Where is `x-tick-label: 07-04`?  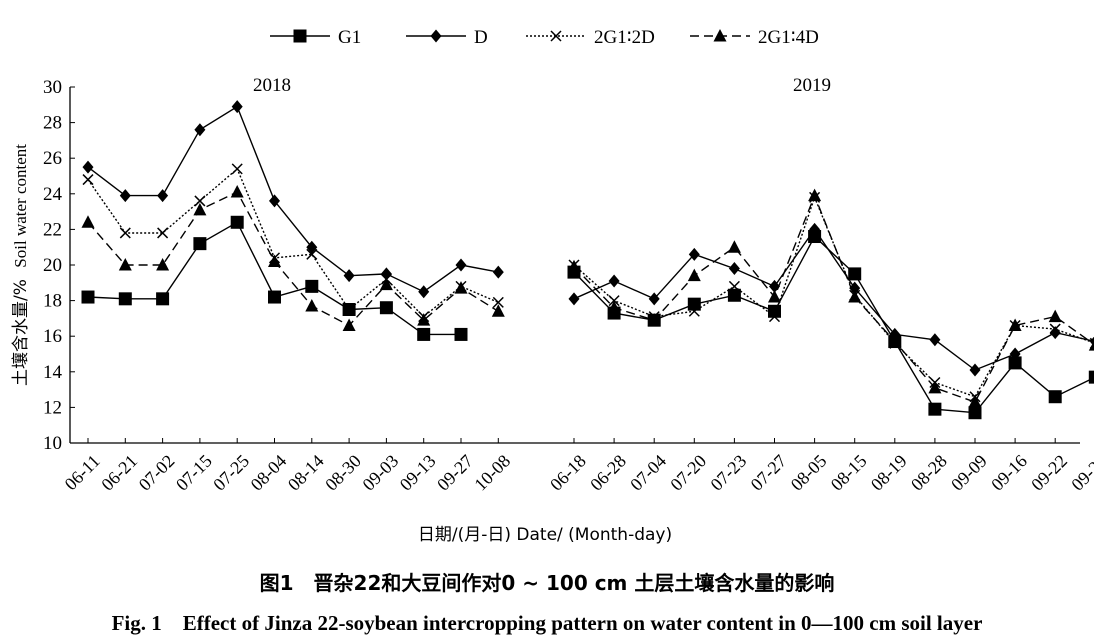 x-tick-label: 07-04 is located at coordinates (648, 473).